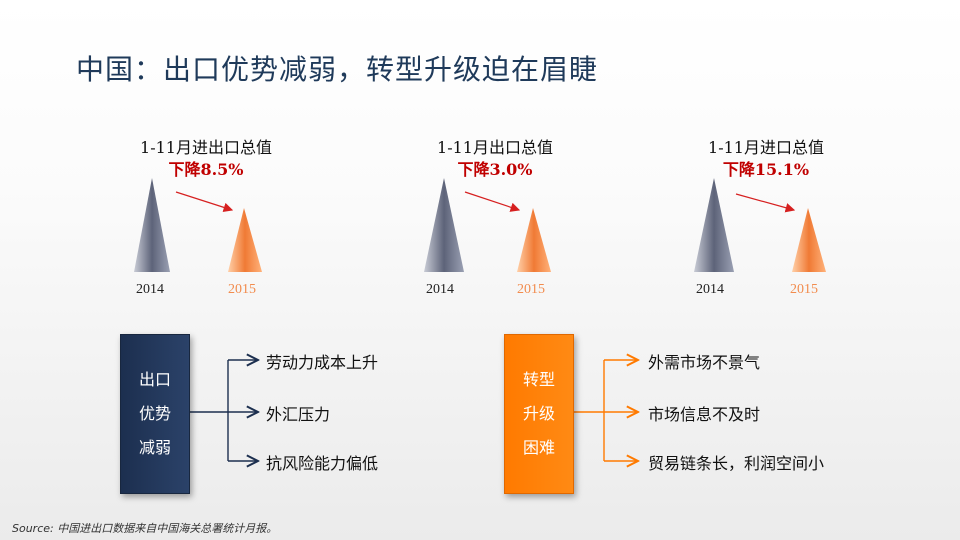 This screenshot has width=960, height=540. I want to click on left-item: 外汇压力, so click(298, 414).